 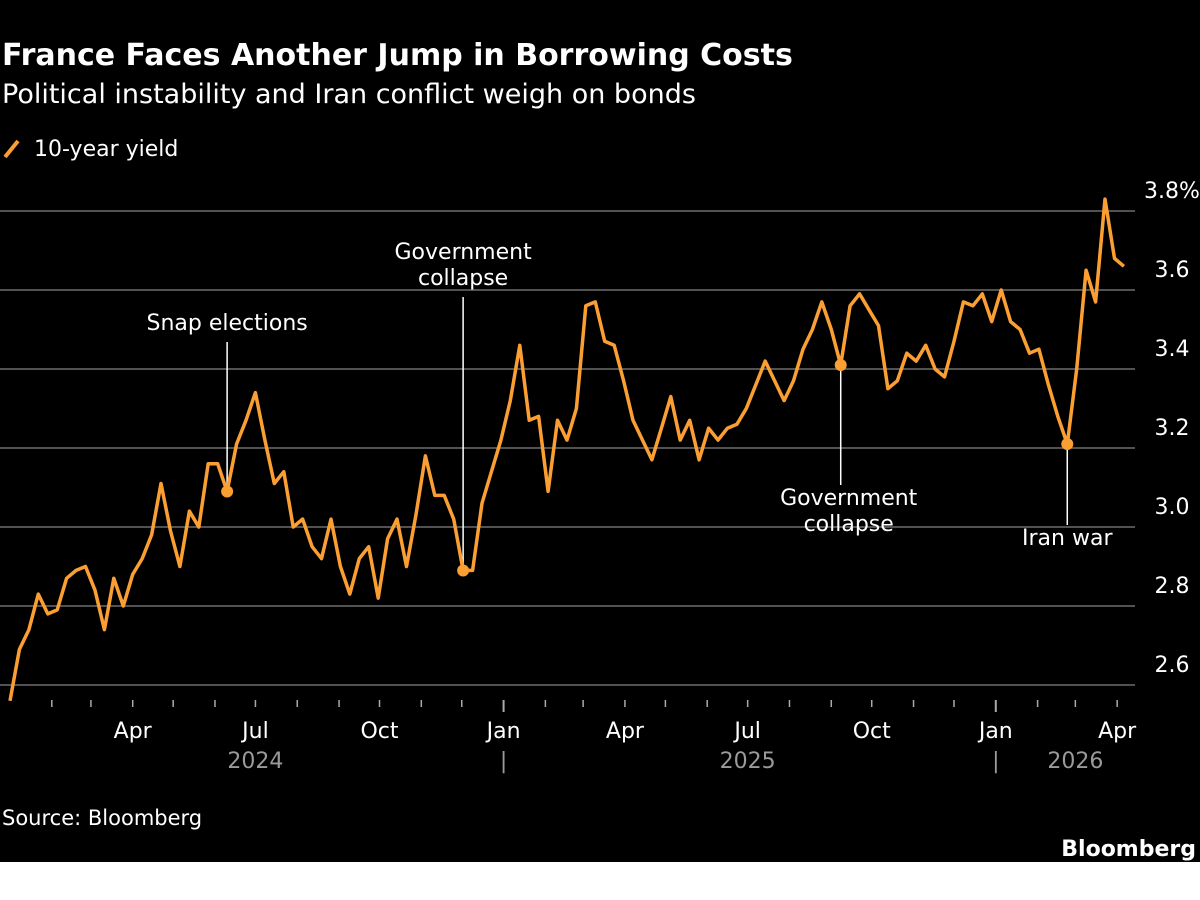 I want to click on y-tick-label: 3.8%, so click(x=1172, y=191).